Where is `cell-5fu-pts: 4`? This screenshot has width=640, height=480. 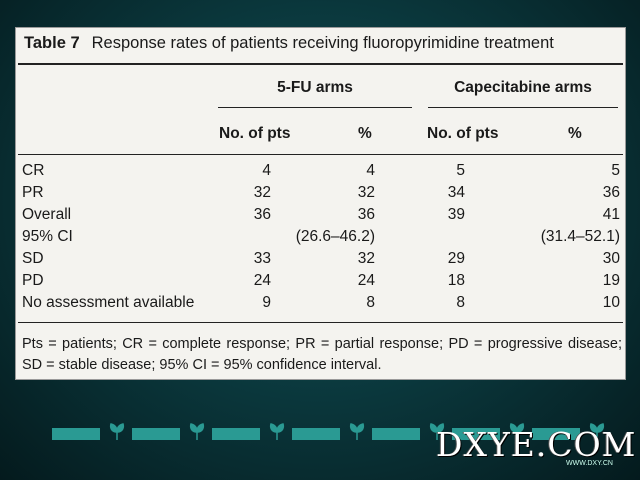 cell-5fu-pts: 4 is located at coordinates (266, 170).